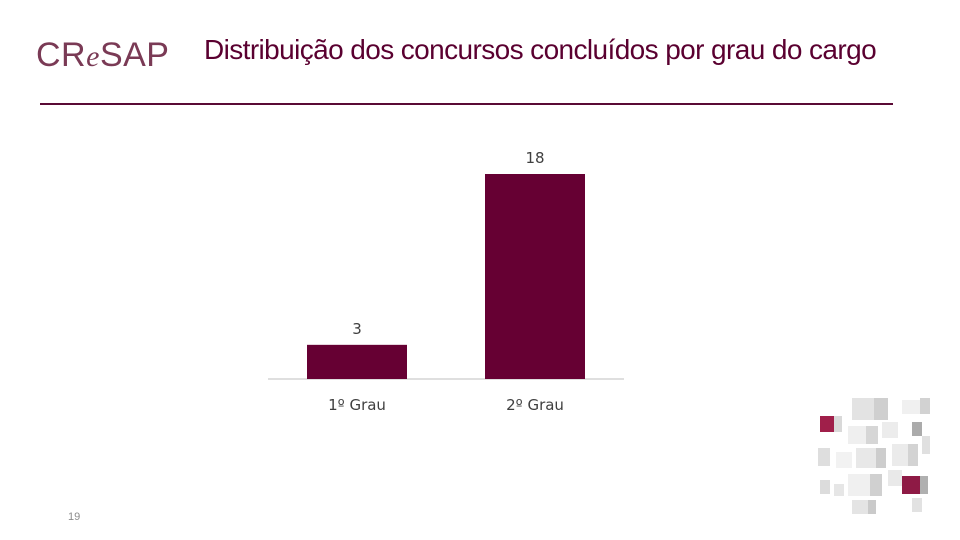 Image resolution: width=960 pixels, height=540 pixels. I want to click on category-label: 2º Grau, so click(535, 405).